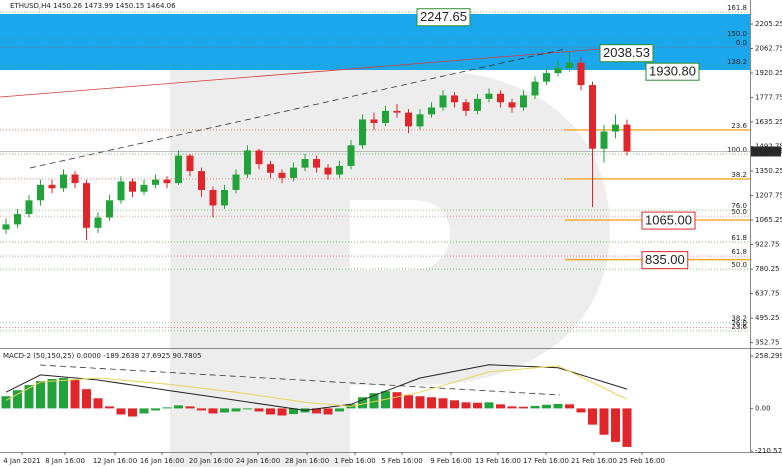 The image size is (782, 467). Describe the element at coordinates (768, 451) in the screenshot. I see `macd-y-tick-label: -210.5763` at that location.